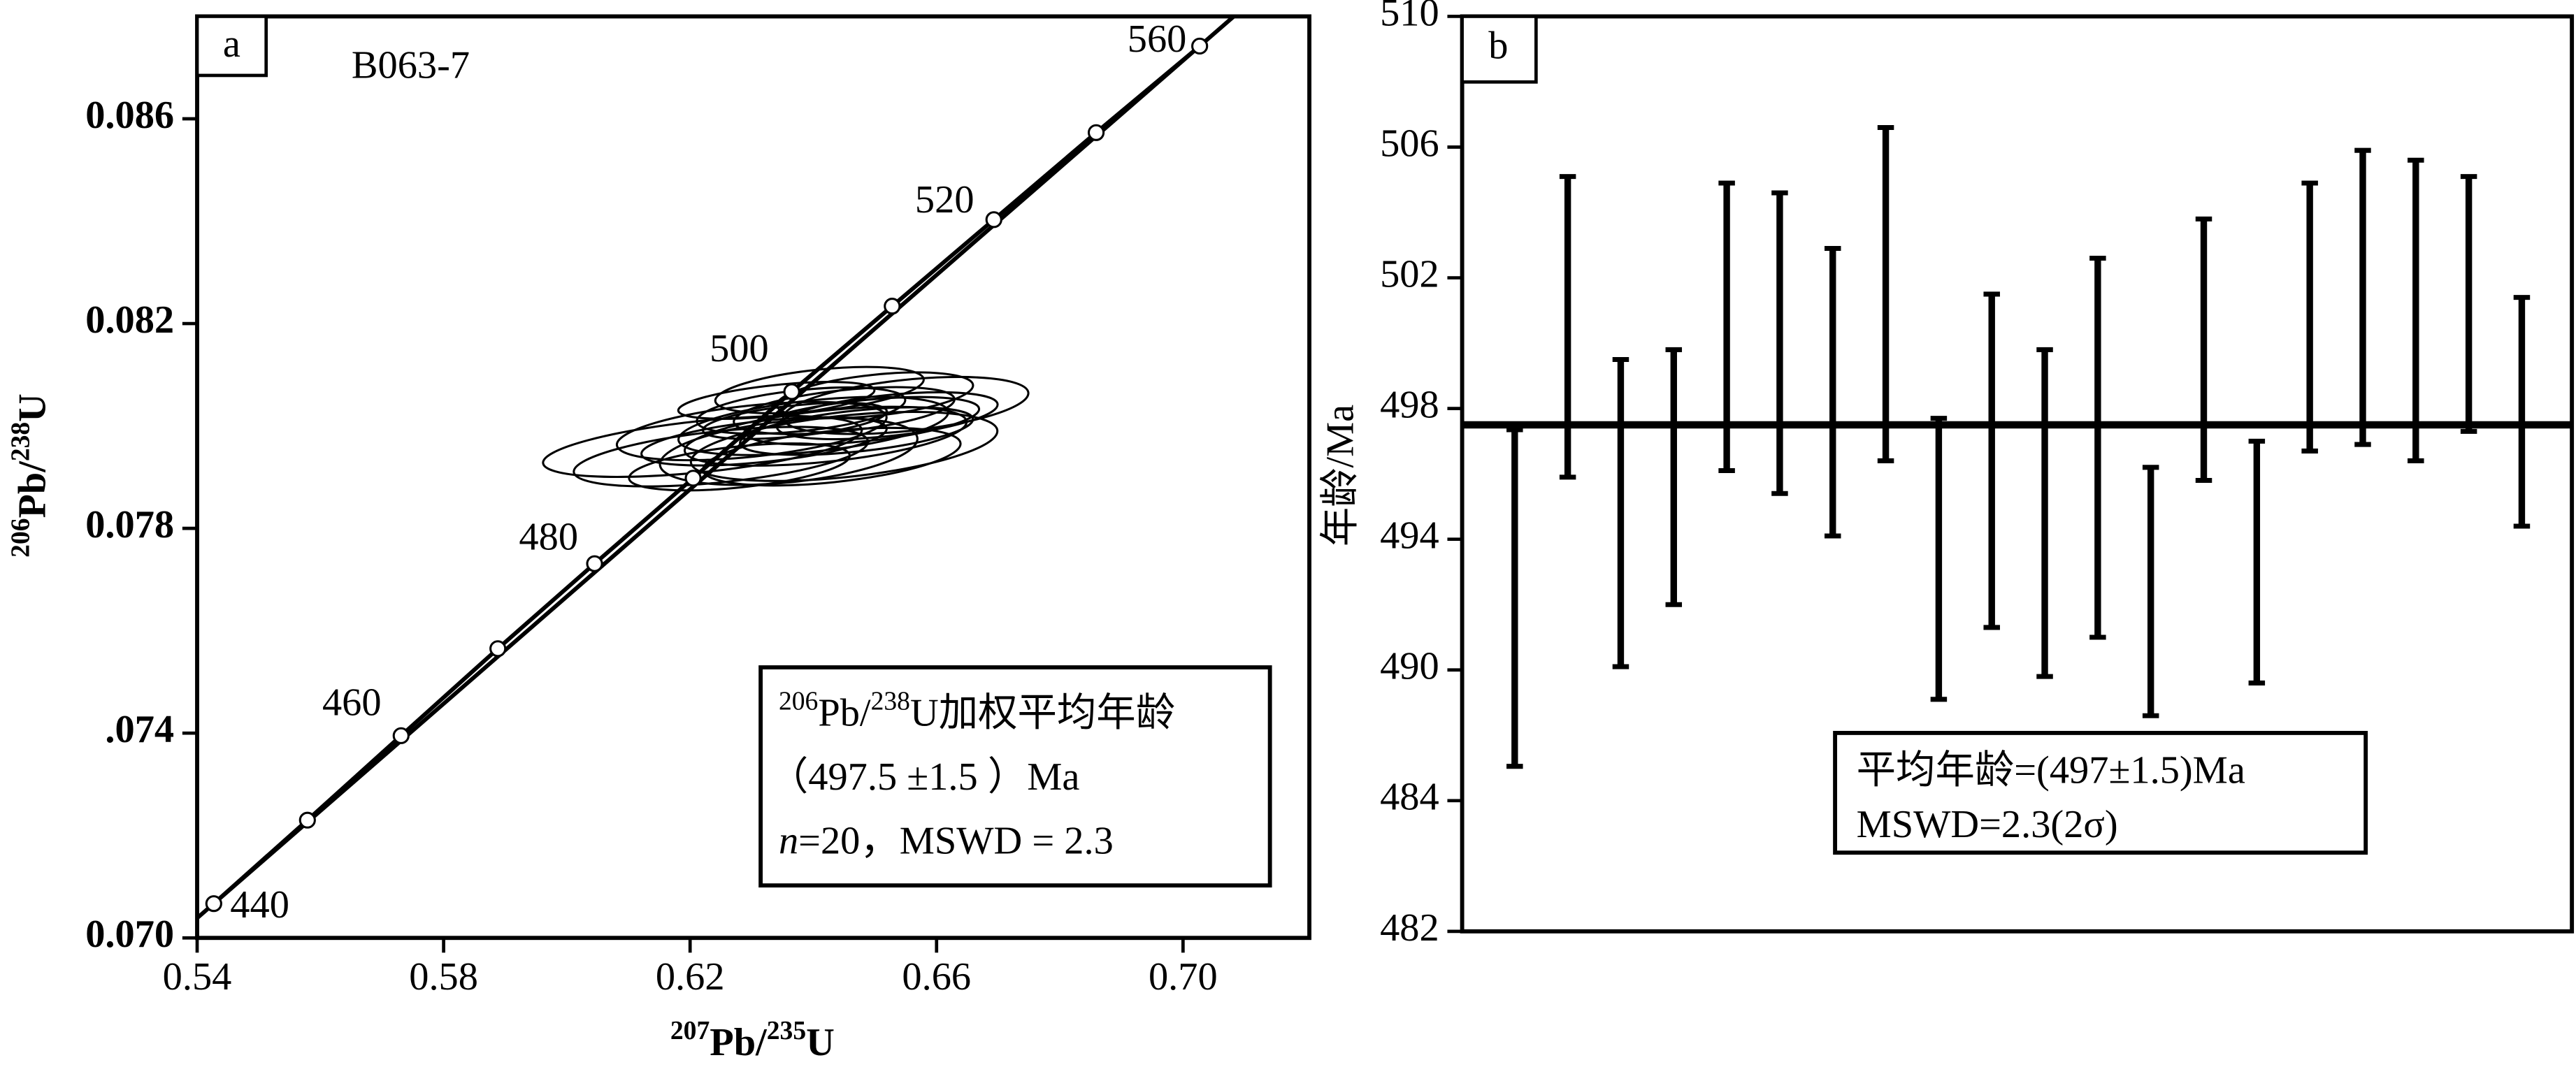 This screenshot has width=2576, height=1074. I want to click on x-axis-label: 207Pb/235U, so click(752, 1040).